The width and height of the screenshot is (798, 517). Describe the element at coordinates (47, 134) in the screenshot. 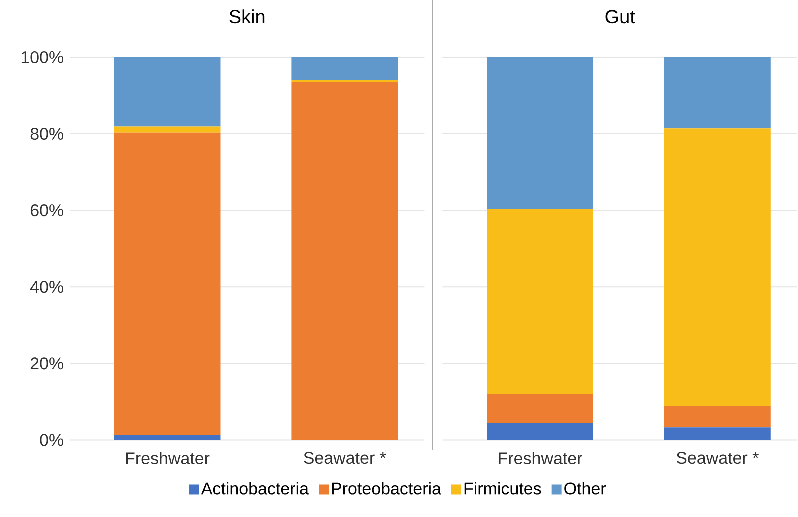

I see `y-tick-label: 80%` at that location.